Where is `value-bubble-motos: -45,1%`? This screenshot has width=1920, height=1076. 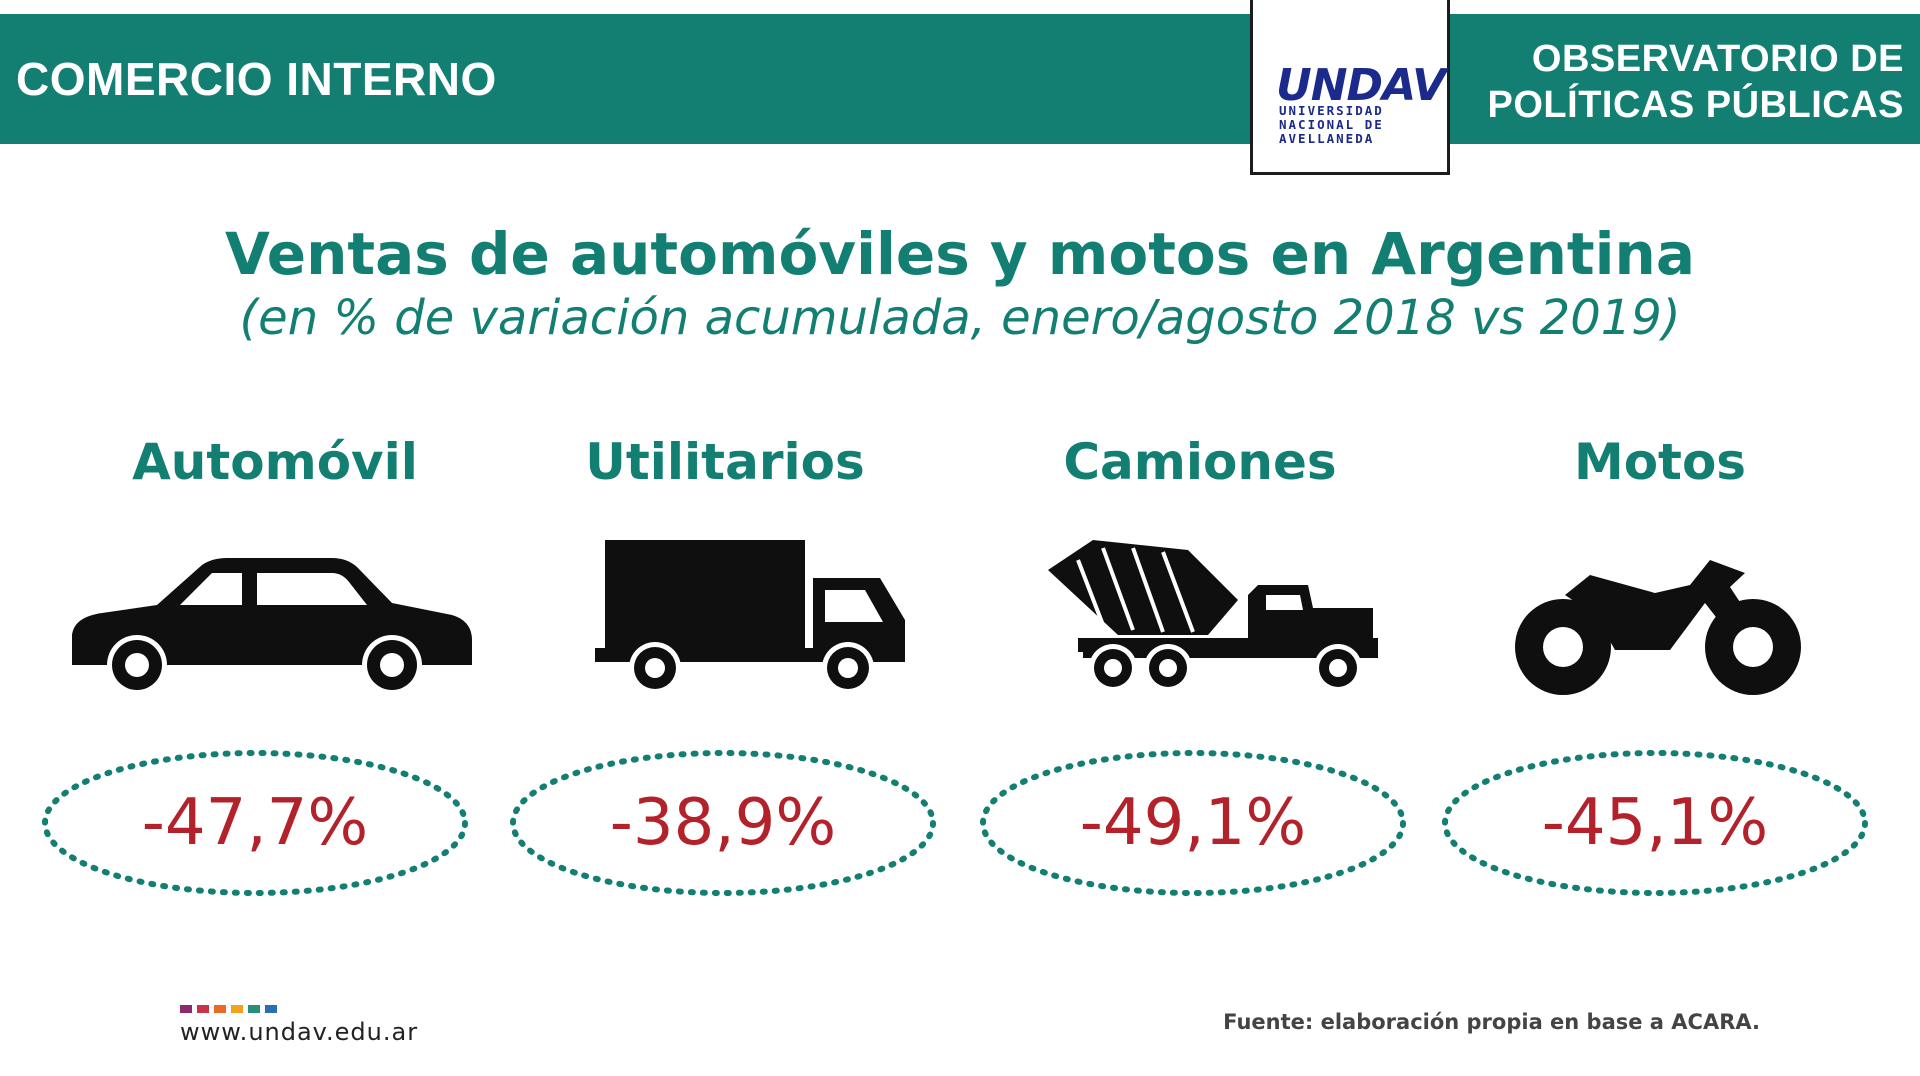
value-bubble-motos: -45,1% is located at coordinates (1655, 823).